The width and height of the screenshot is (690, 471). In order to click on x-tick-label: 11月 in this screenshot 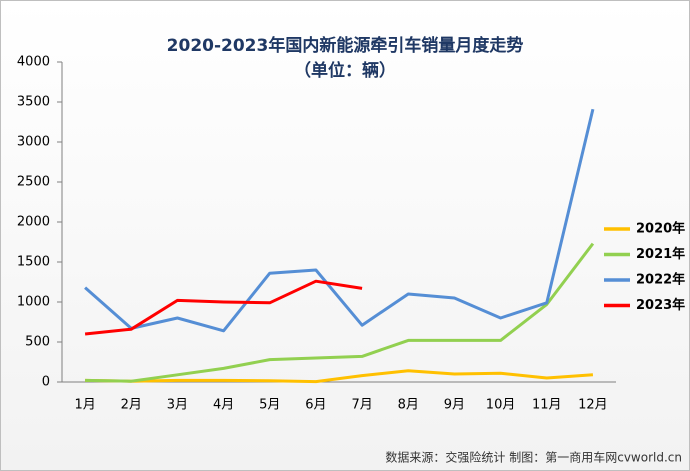, I will do `click(547, 405)`.